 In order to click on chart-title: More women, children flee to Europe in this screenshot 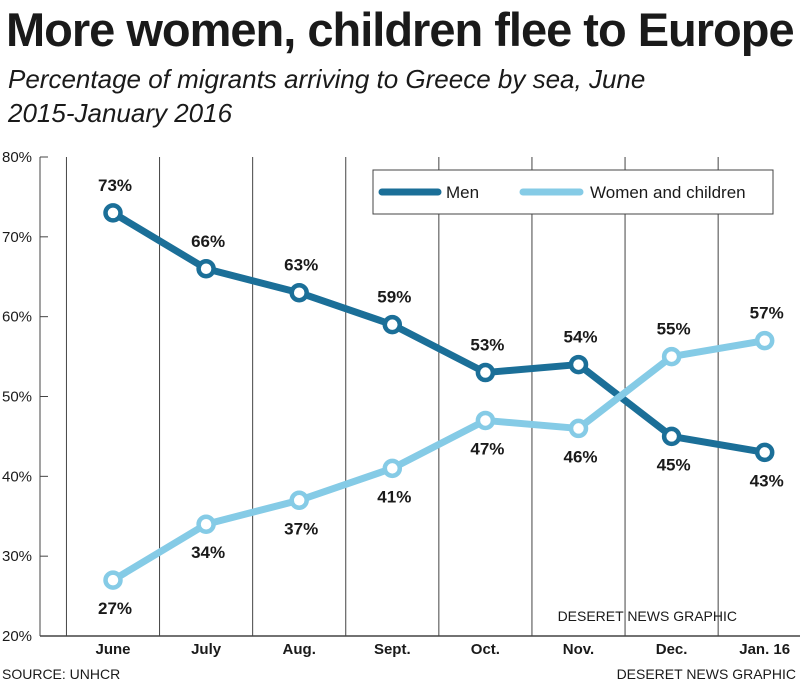, I will do `click(400, 29)`.